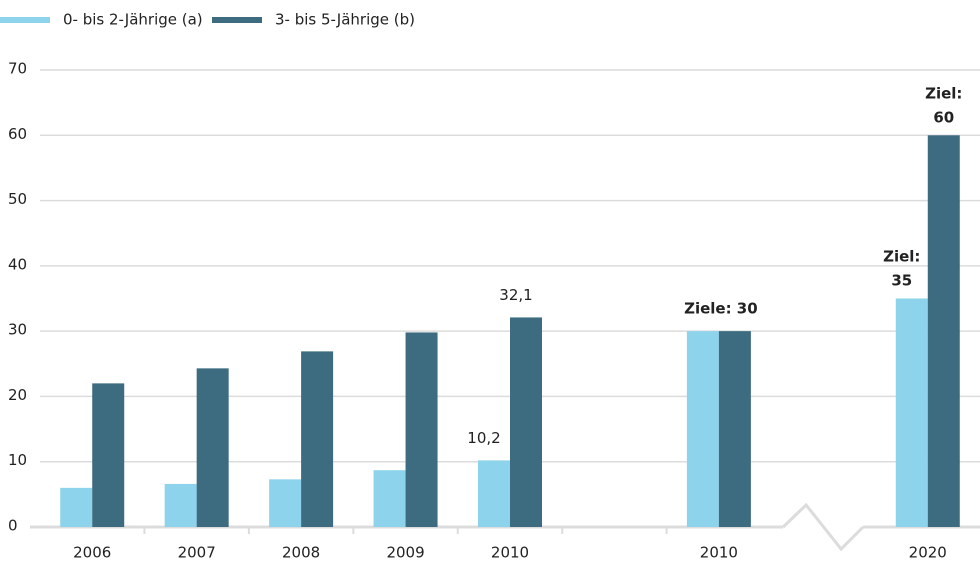 The height and width of the screenshot is (565, 980). Describe the element at coordinates (17, 134) in the screenshot. I see `y-tick-label: 60` at that location.